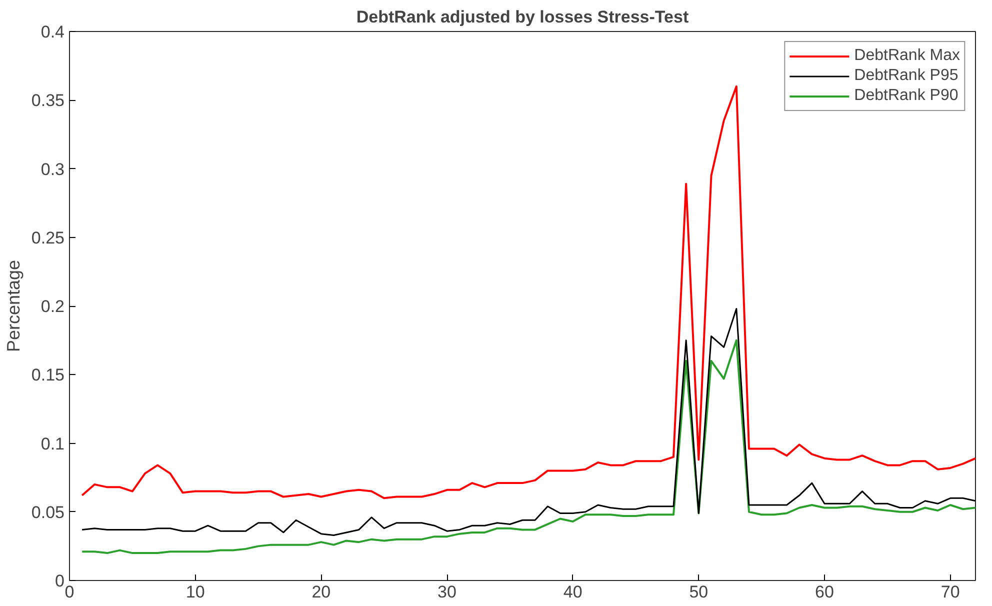 The height and width of the screenshot is (606, 992). What do you see at coordinates (950, 592) in the screenshot?
I see `x-tick-label: 70` at bounding box center [950, 592].